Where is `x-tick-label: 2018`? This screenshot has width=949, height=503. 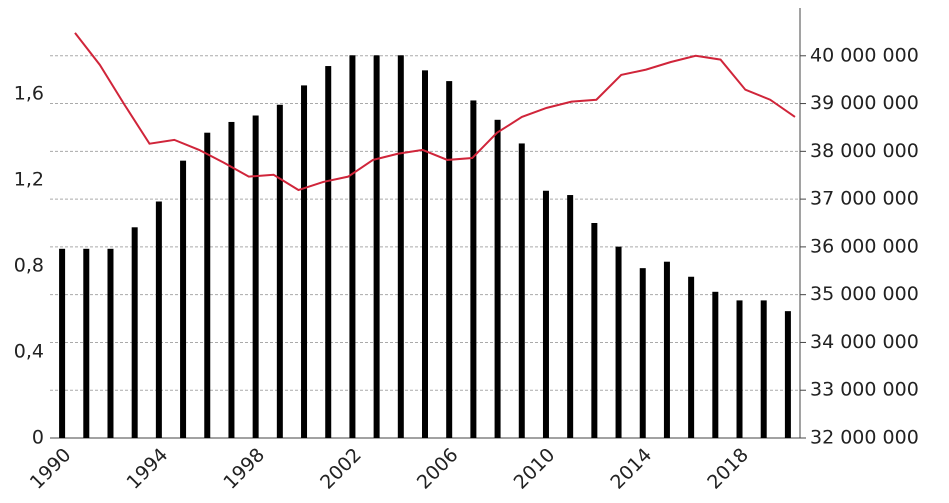 x-tick-label: 2018 is located at coordinates (728, 469).